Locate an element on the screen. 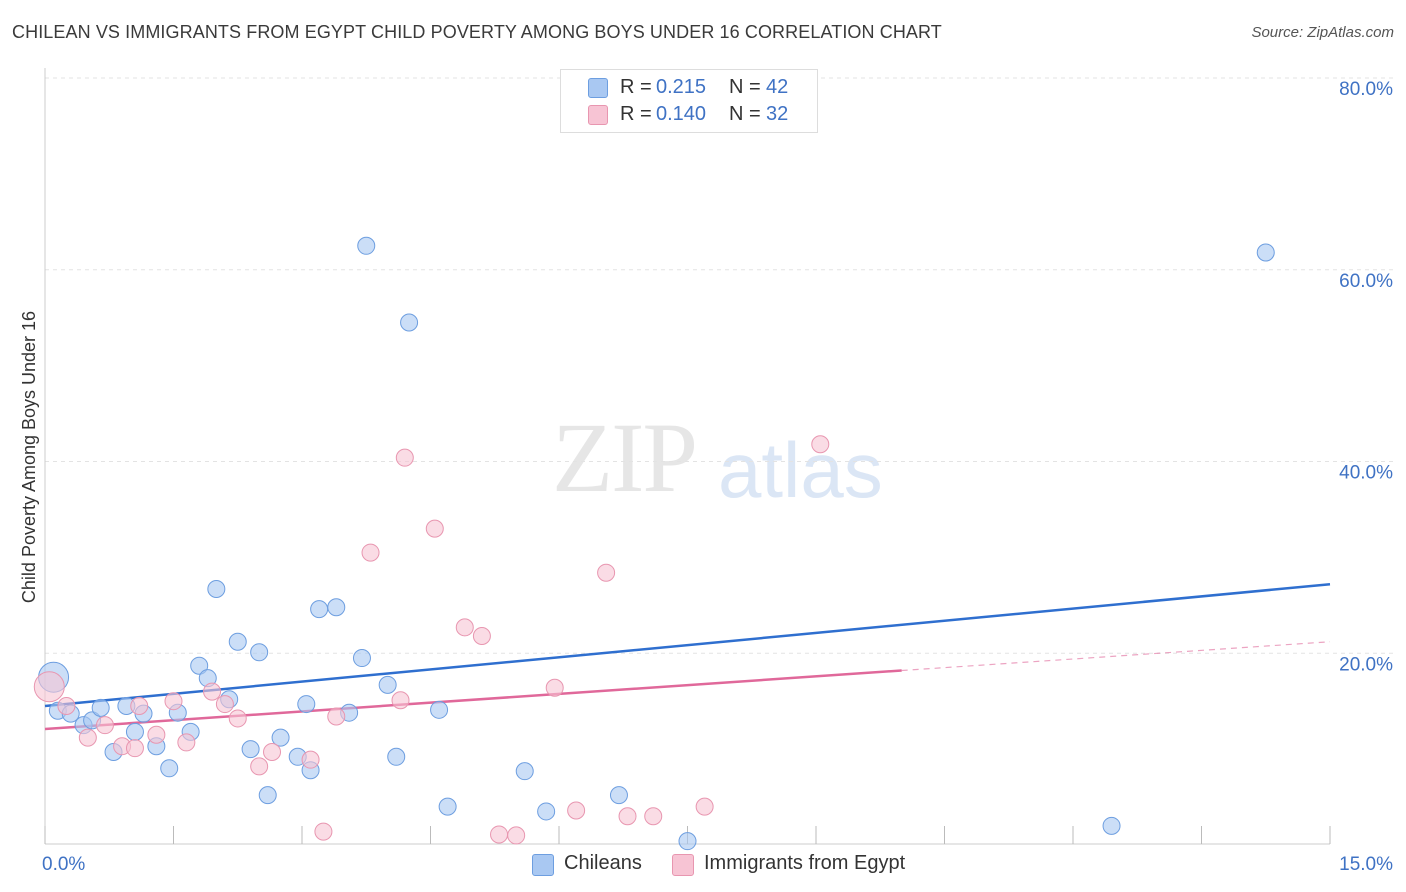  x-tick-label-max: 15.0% is located at coordinates (1366, 864).